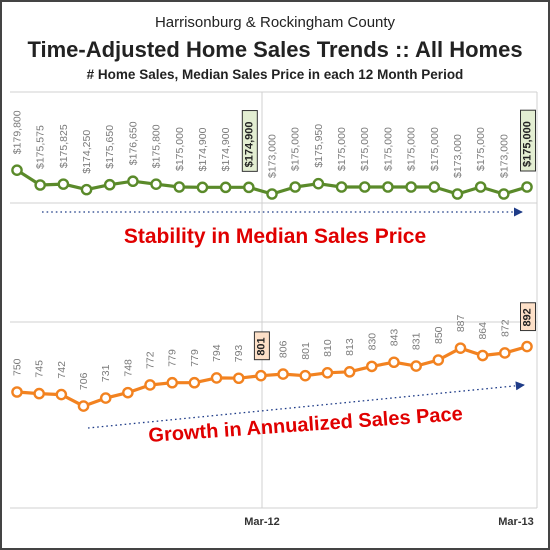  Describe the element at coordinates (106, 373) in the screenshot. I see `sales-value-label: 731` at that location.